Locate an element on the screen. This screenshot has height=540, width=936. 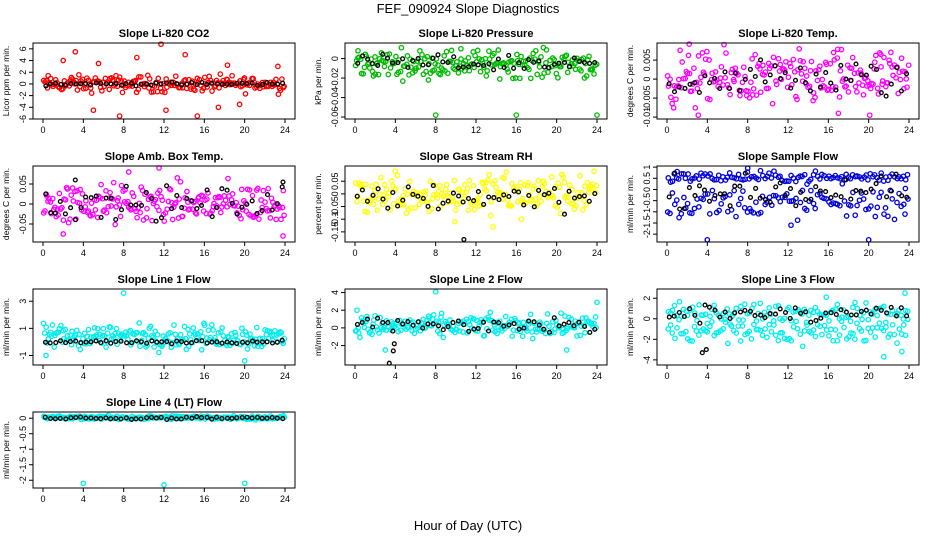
plot-frame is located at coordinates (164, 327).